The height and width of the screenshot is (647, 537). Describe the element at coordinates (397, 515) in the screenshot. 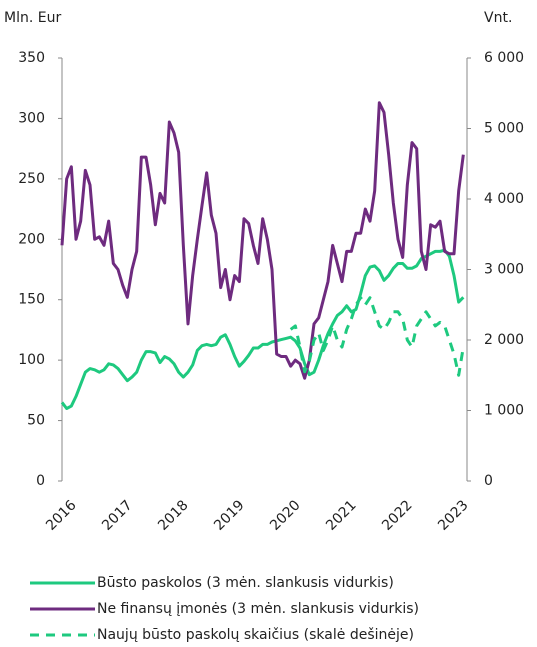

I see `x-tick-label: 2022` at that location.